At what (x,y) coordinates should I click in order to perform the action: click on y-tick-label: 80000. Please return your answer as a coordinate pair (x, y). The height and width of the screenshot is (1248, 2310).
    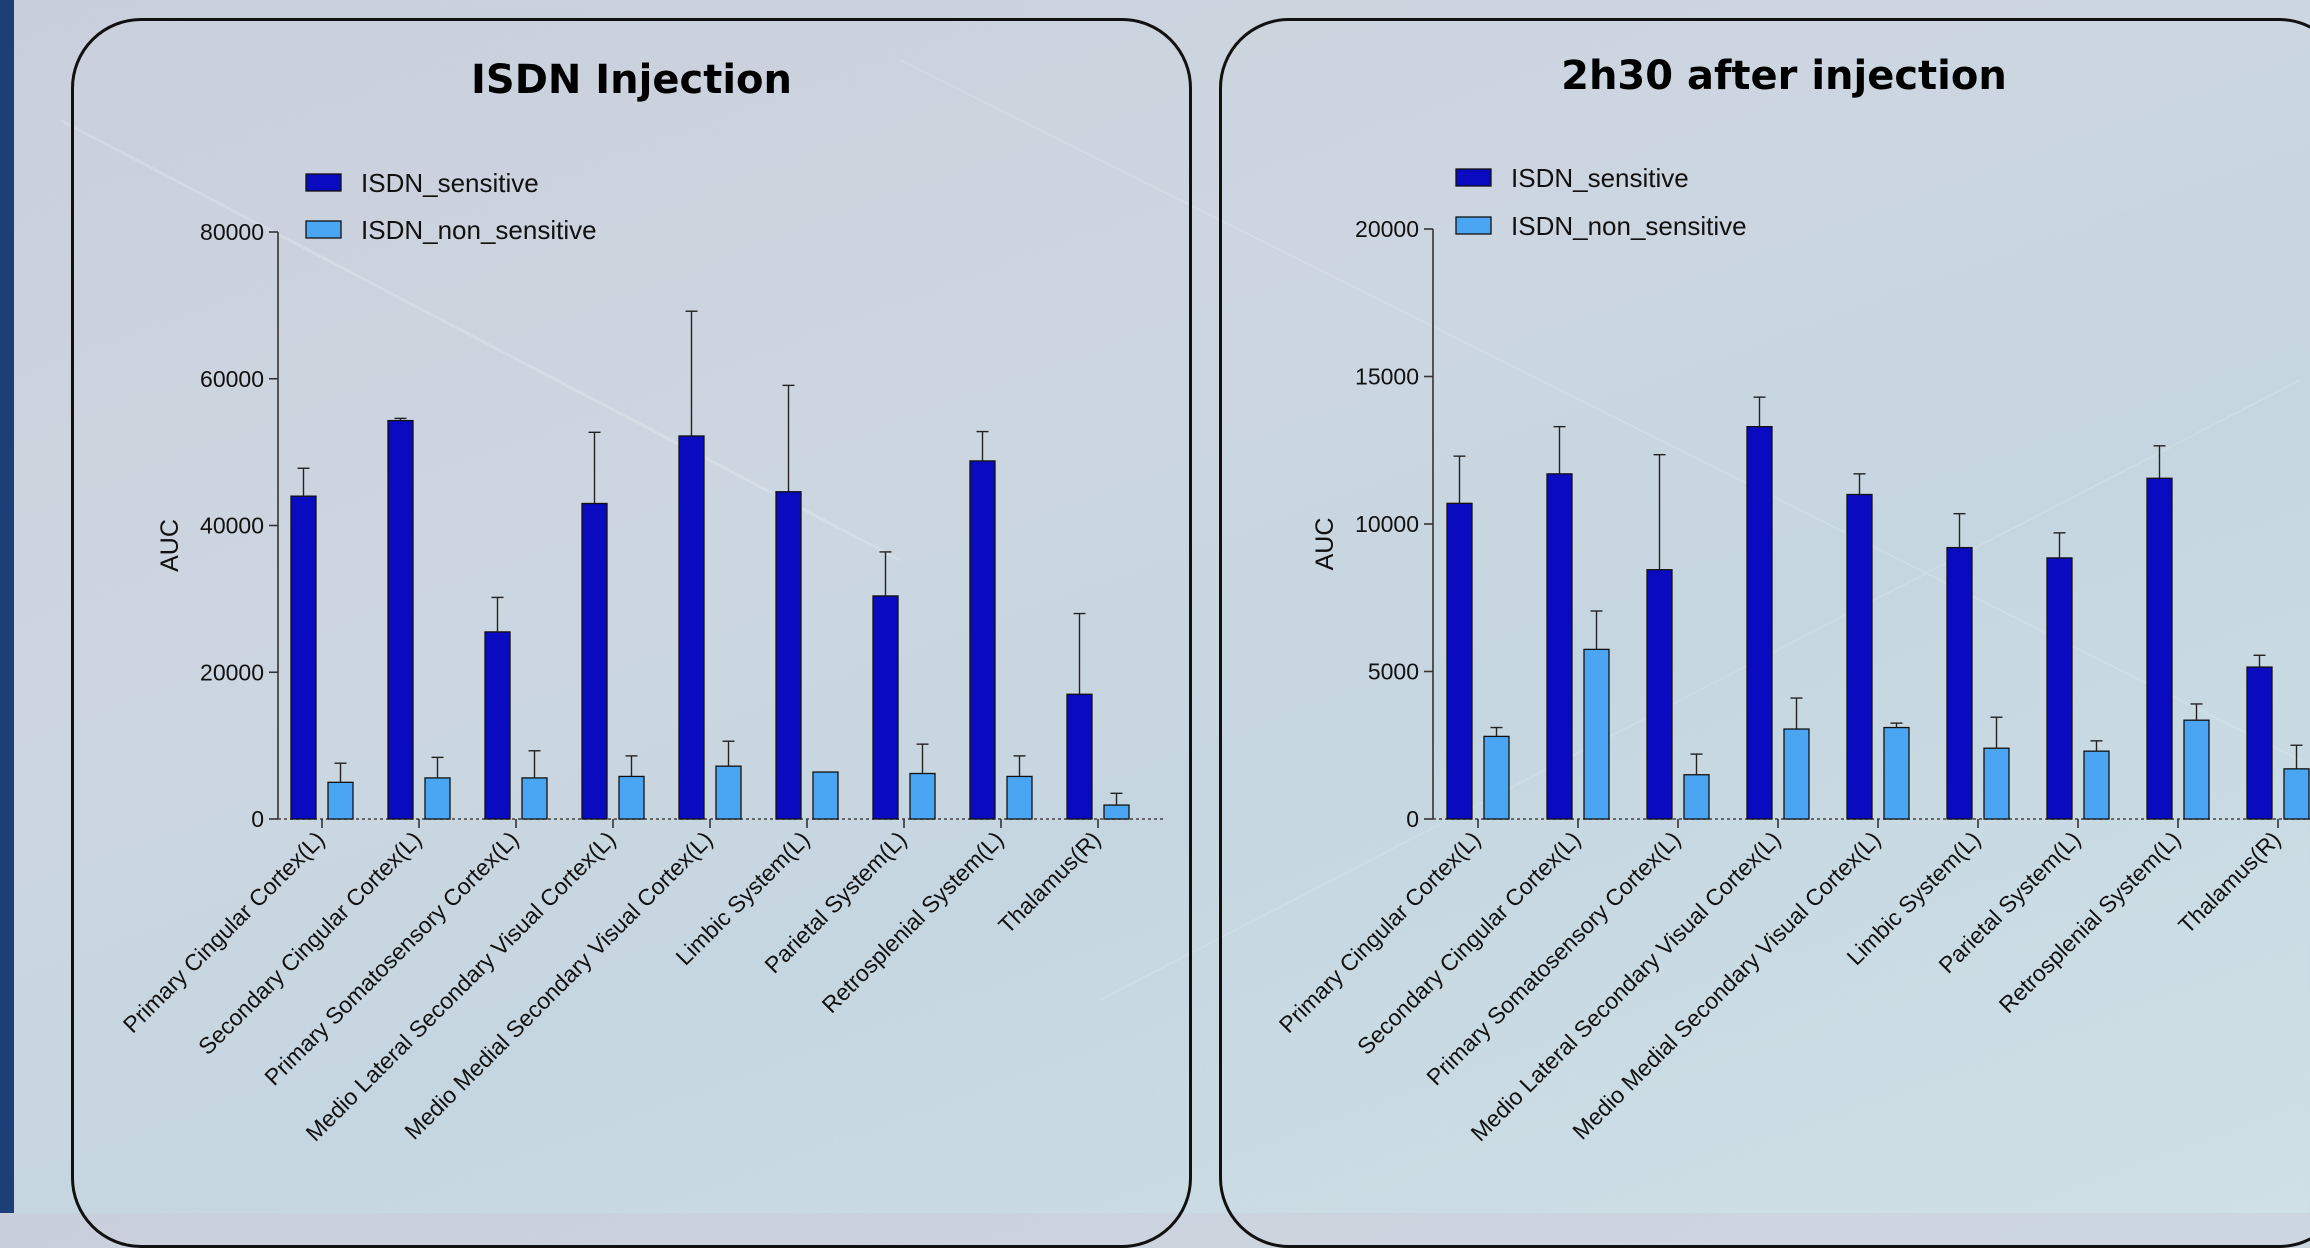
    Looking at the image, I should click on (232, 232).